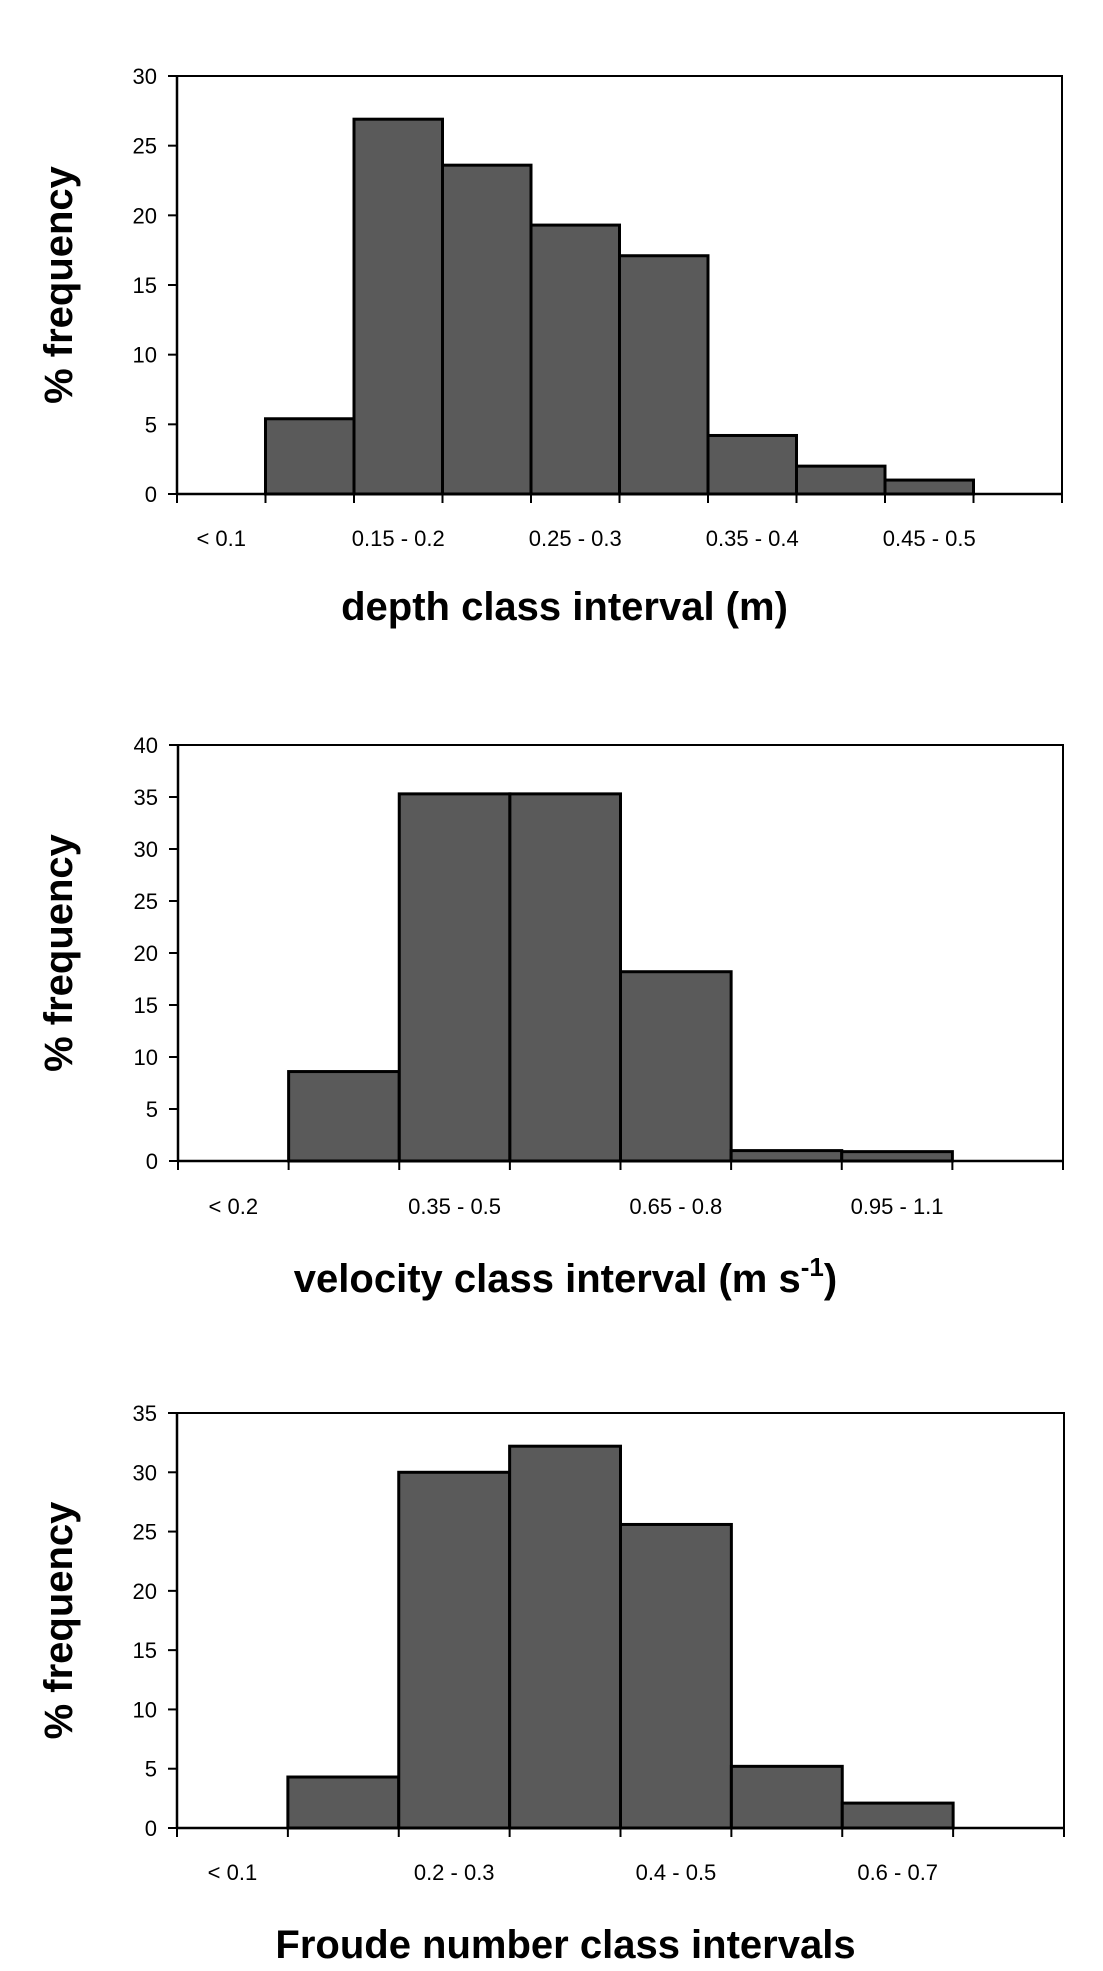 The width and height of the screenshot is (1103, 1971). Describe the element at coordinates (151, 424) in the screenshot. I see `chart-depth-y-tick-label-1: 5` at that location.